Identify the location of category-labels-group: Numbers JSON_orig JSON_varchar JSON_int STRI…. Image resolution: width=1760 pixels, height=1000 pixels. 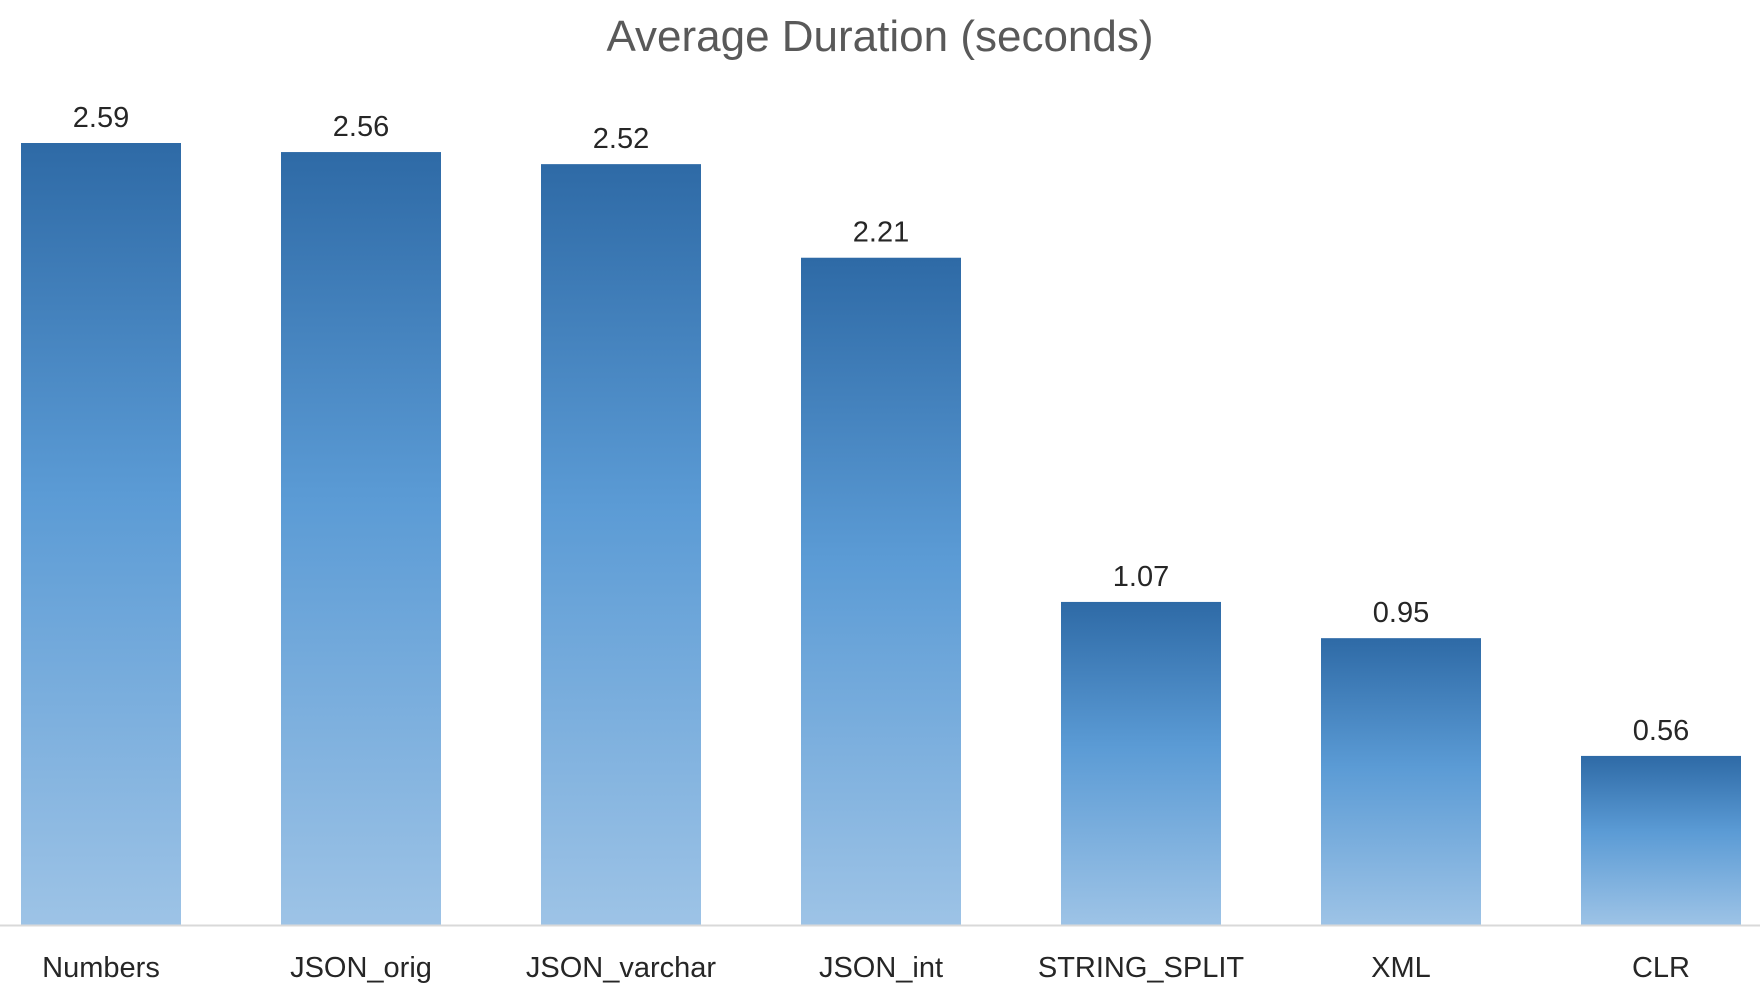
(866, 968).